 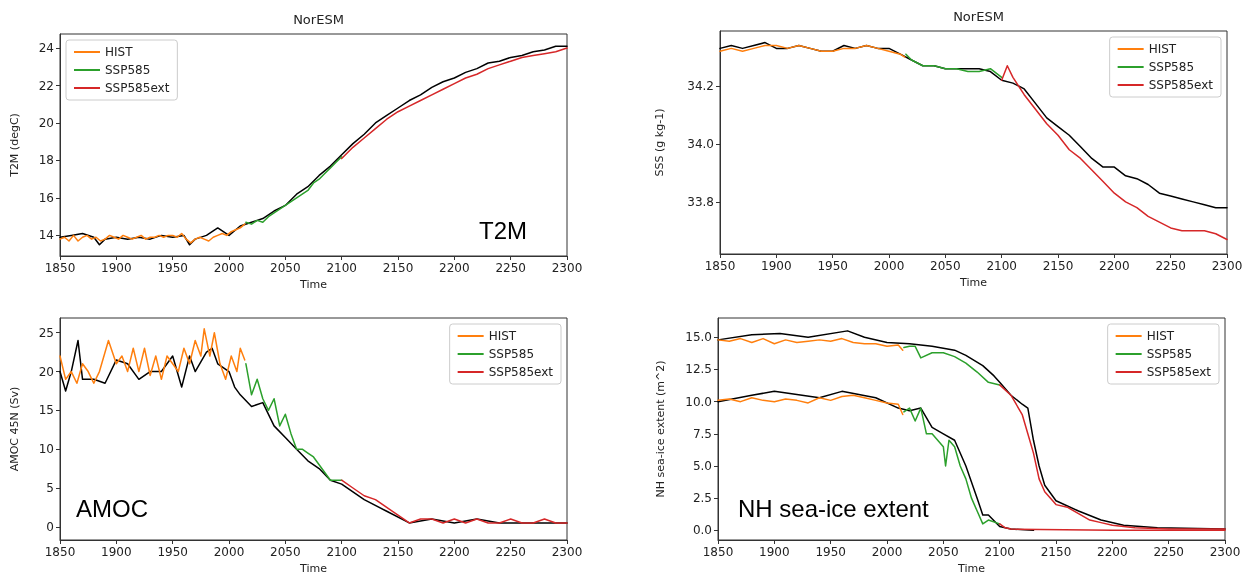 I want to click on y-axis-title: T2M (degC), so click(x=14, y=145).